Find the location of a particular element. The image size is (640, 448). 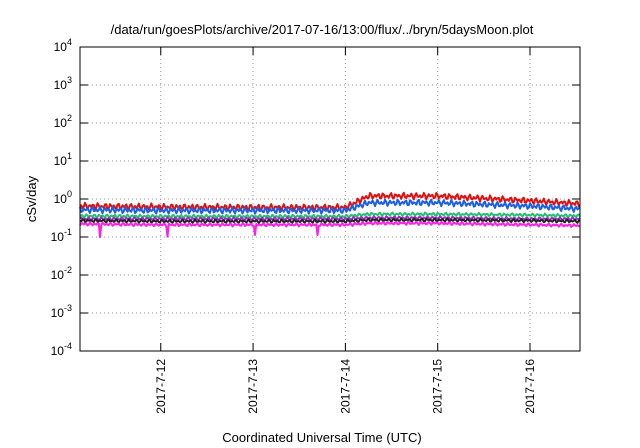

x-tick-label: 2017-7-15 is located at coordinates (438, 386).